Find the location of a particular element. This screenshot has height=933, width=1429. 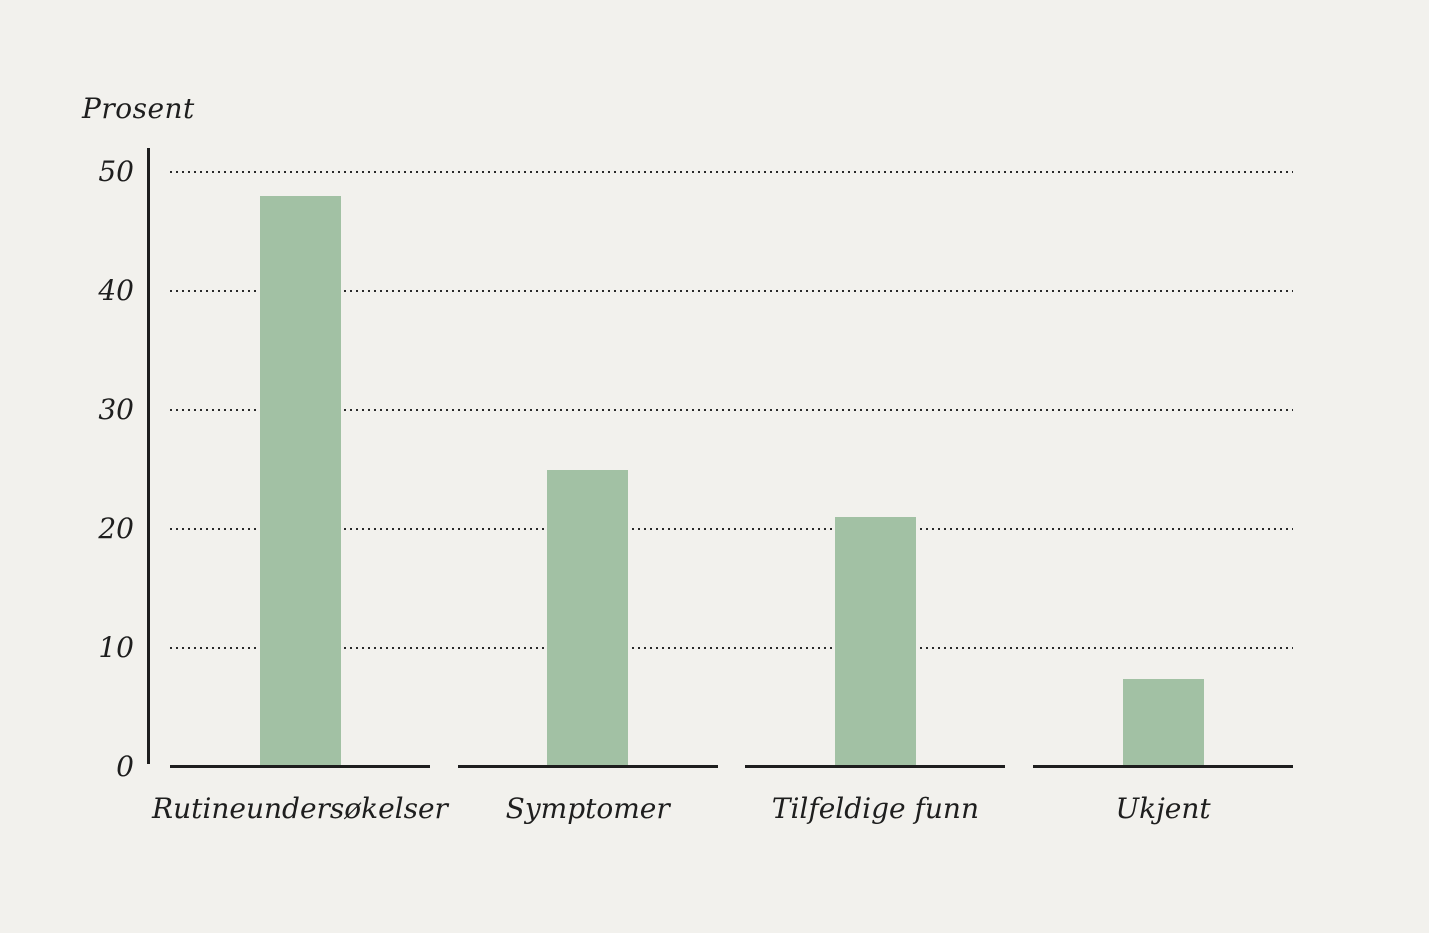

y-tick-label-0: 0 is located at coordinates (125, 766).